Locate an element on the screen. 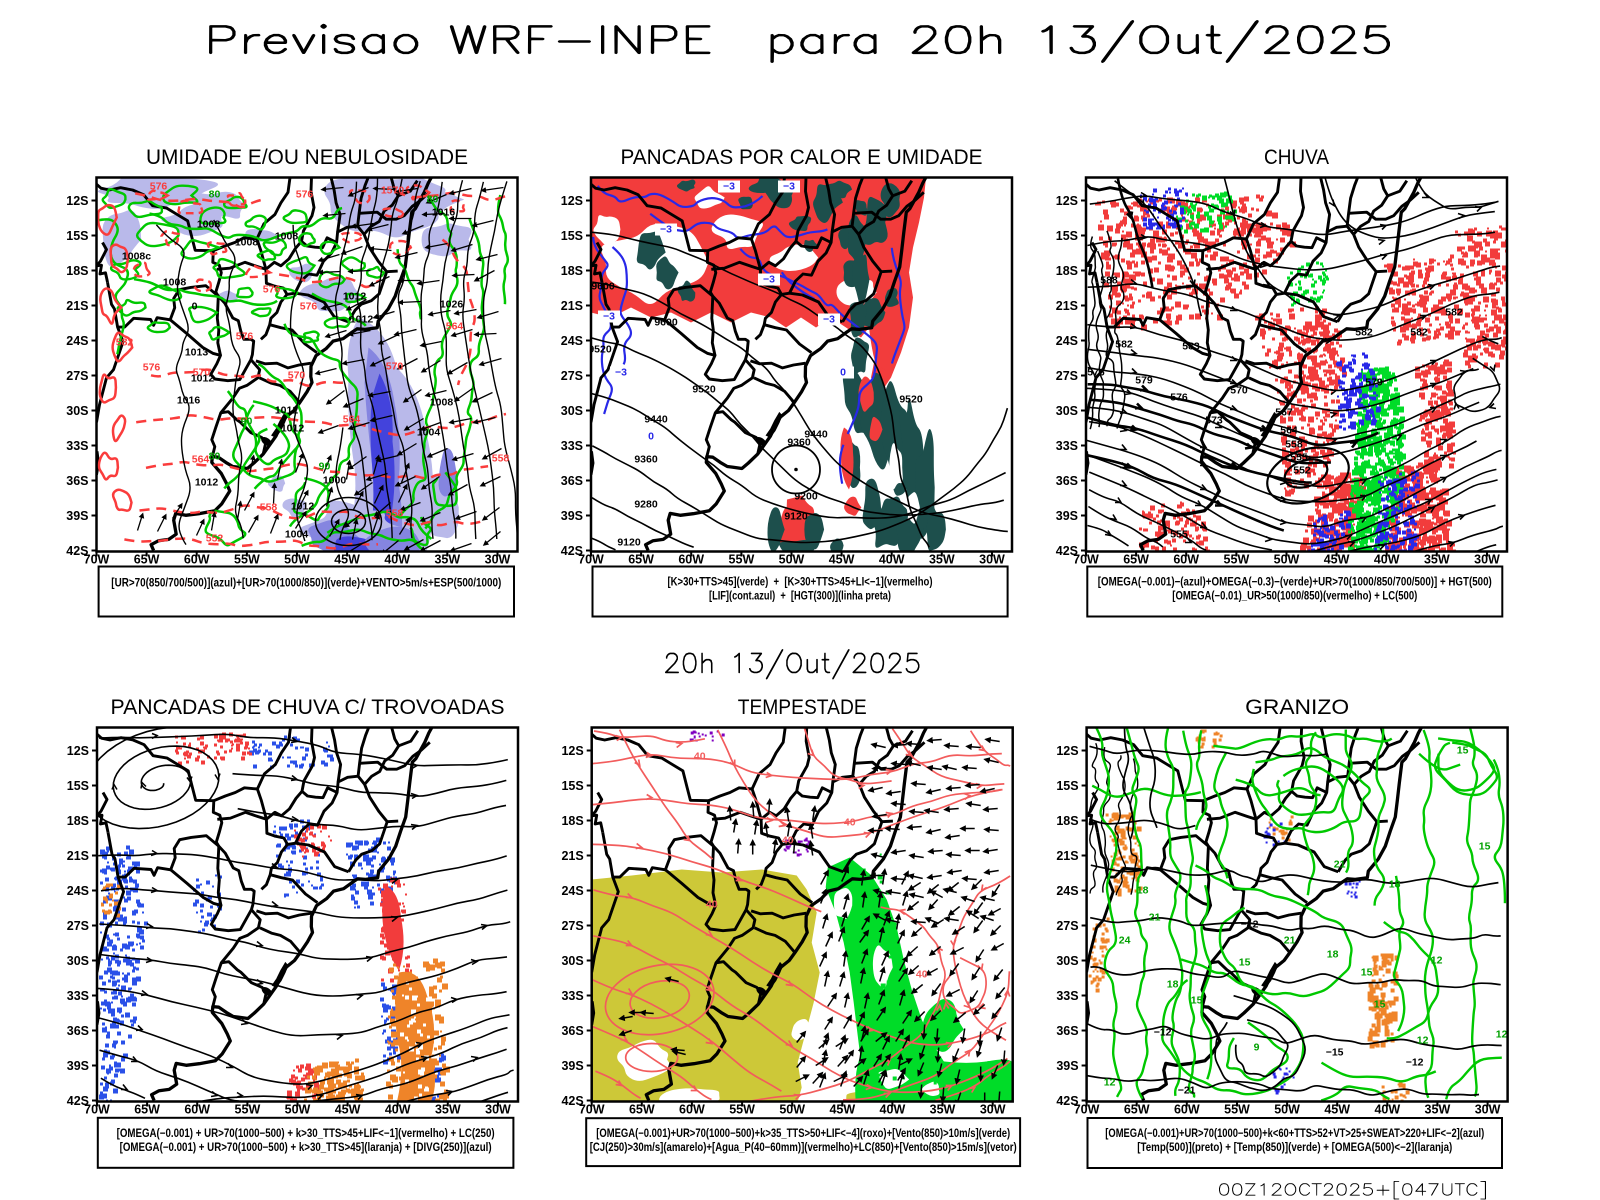 The image size is (1600, 1200). svg-text: 570 is located at coordinates (395, 367).